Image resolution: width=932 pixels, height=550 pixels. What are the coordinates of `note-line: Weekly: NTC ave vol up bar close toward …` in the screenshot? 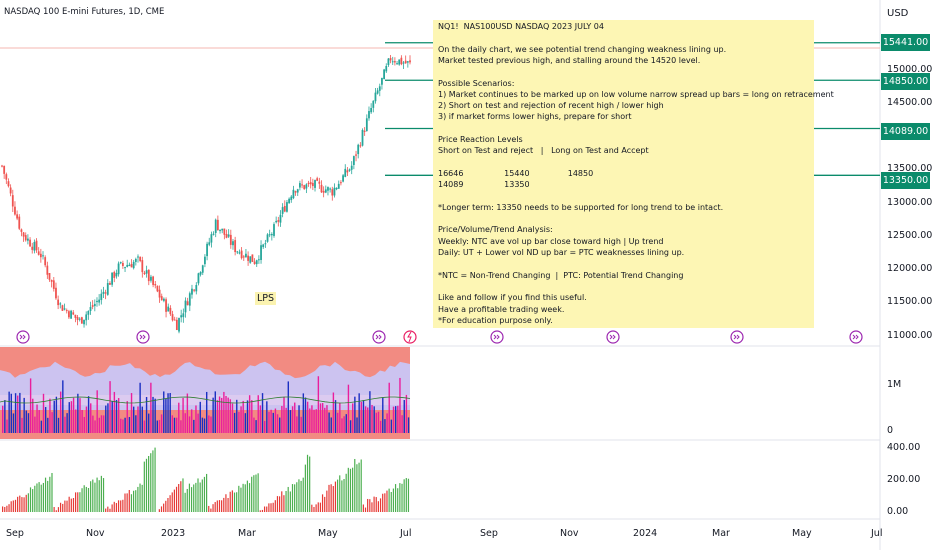 It's located at (551, 241).